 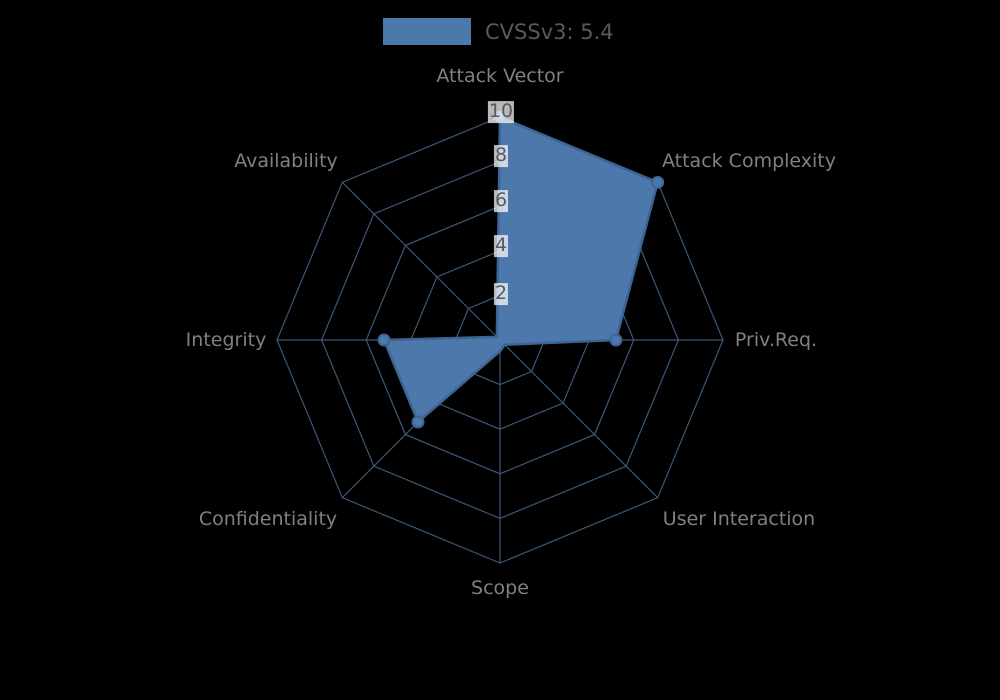 What do you see at coordinates (427, 31) in the screenshot?
I see `legend-color-swatch` at bounding box center [427, 31].